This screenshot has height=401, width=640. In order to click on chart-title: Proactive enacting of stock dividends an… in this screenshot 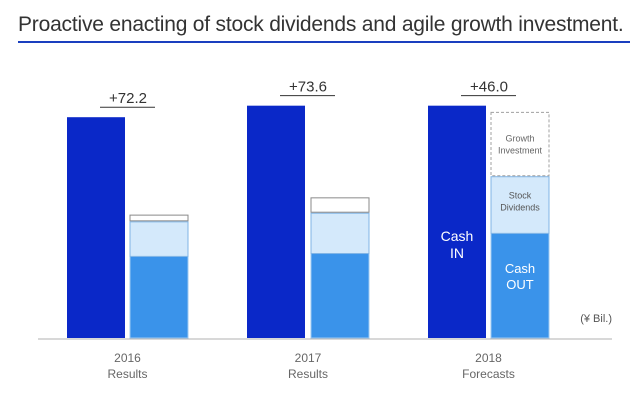, I will do `click(321, 24)`.